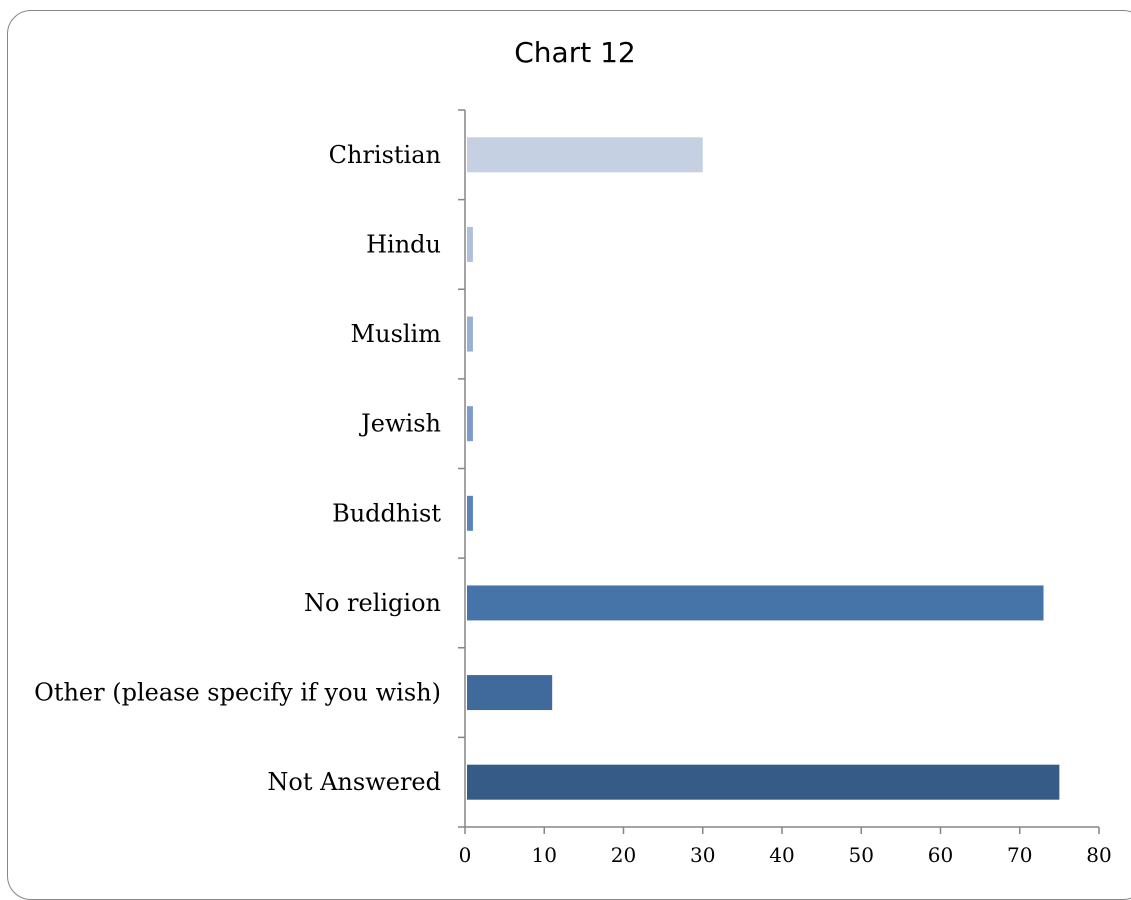 The width and height of the screenshot is (1131, 900). I want to click on x-tick-label: 40, so click(781, 855).